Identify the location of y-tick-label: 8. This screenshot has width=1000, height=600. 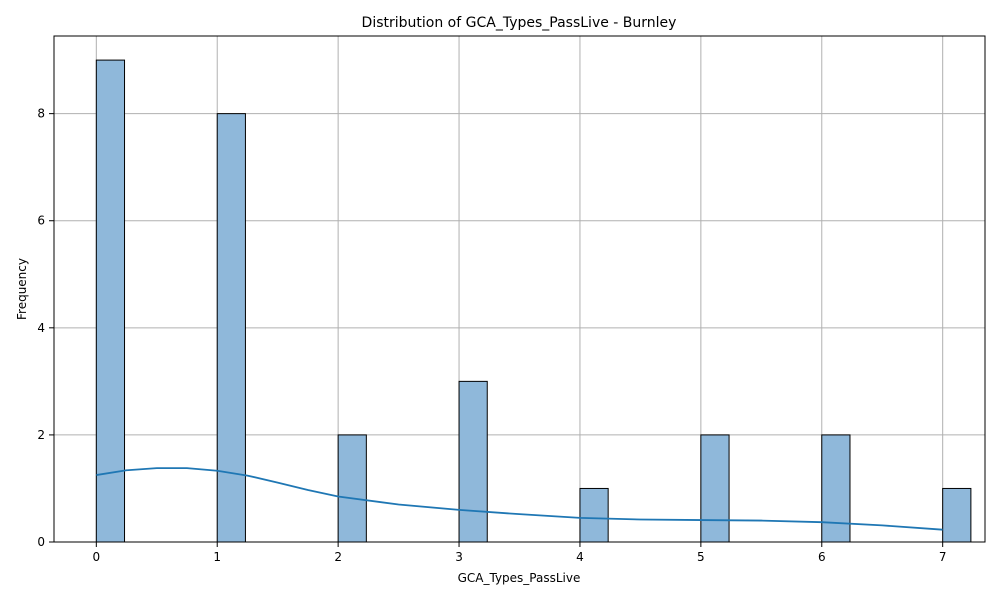
(41, 114).